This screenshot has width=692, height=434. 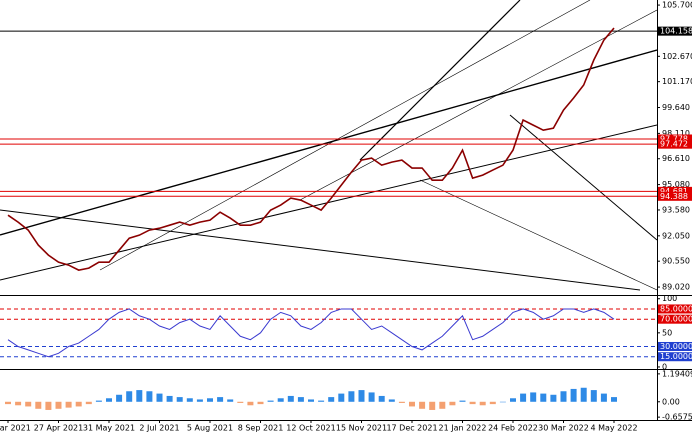 I want to click on y-tick-label: 1.19409, so click(x=677, y=373).